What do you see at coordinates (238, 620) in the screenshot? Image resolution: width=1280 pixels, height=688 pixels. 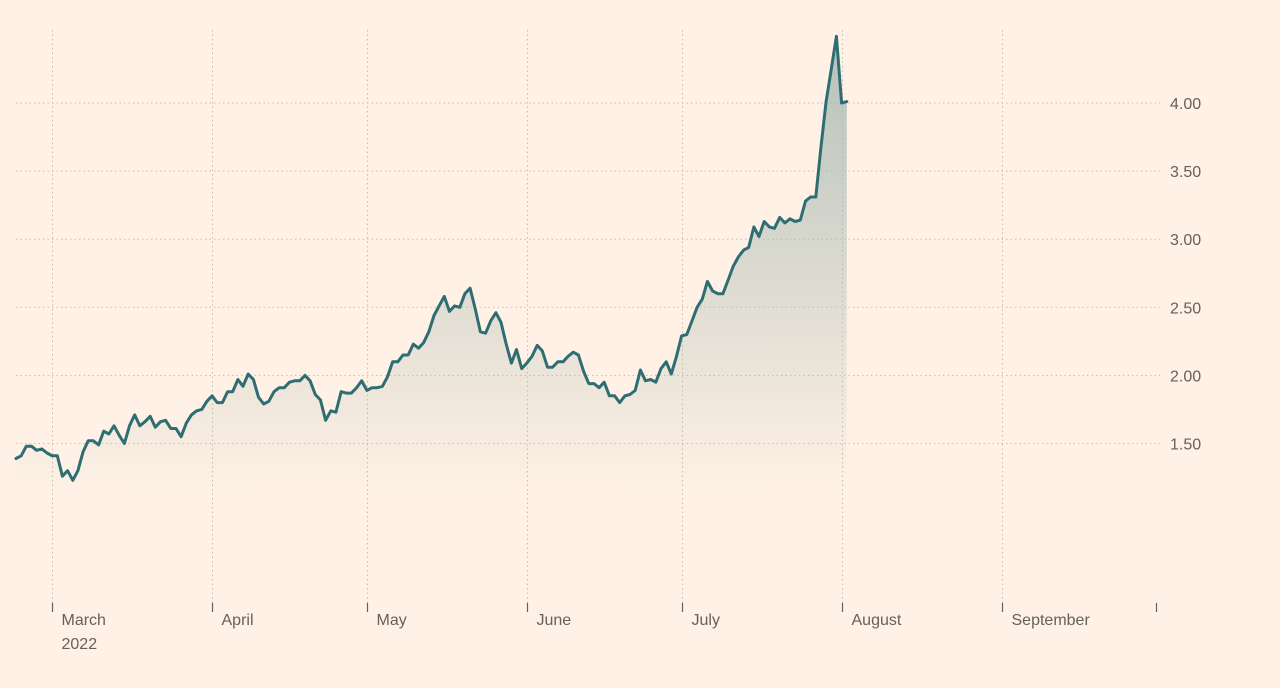 I see `x-tick-label: April` at bounding box center [238, 620].